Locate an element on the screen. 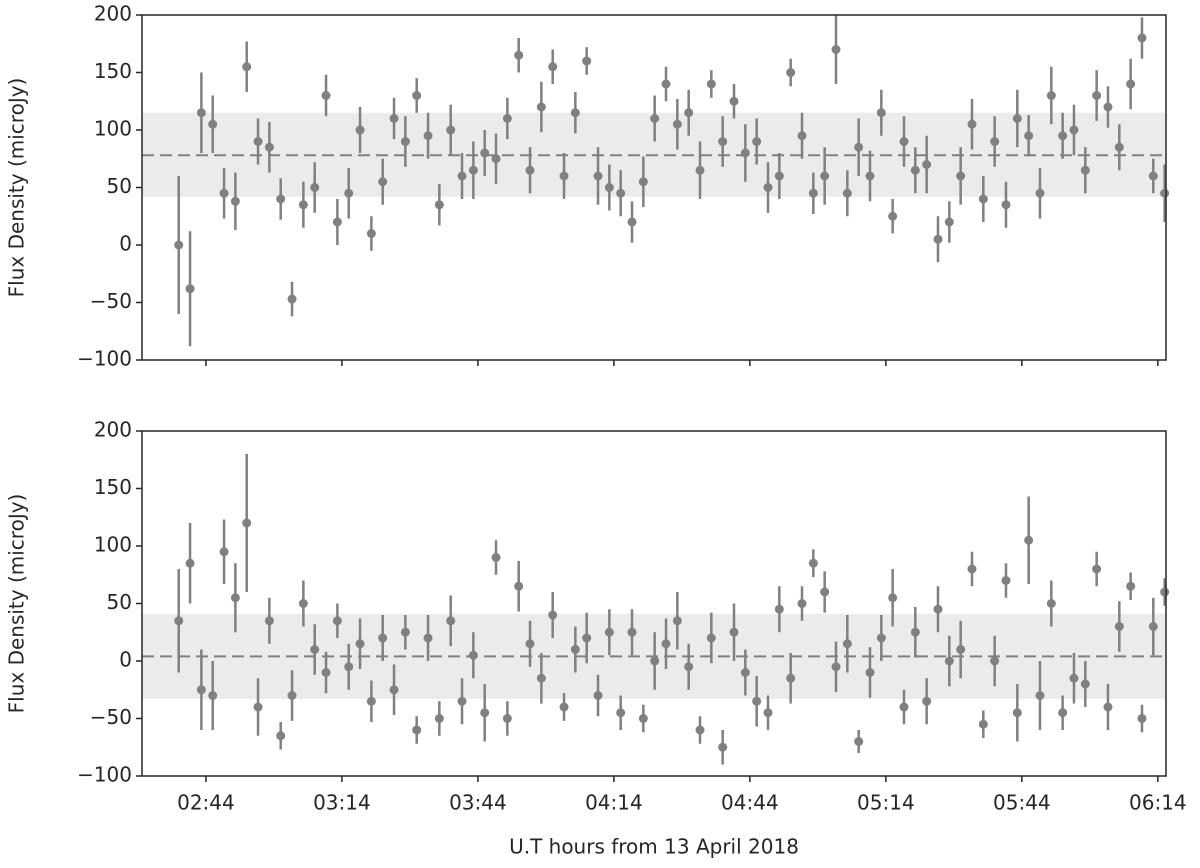 The image size is (1200, 868). x-tick-label: 06:14 is located at coordinates (1158, 803).